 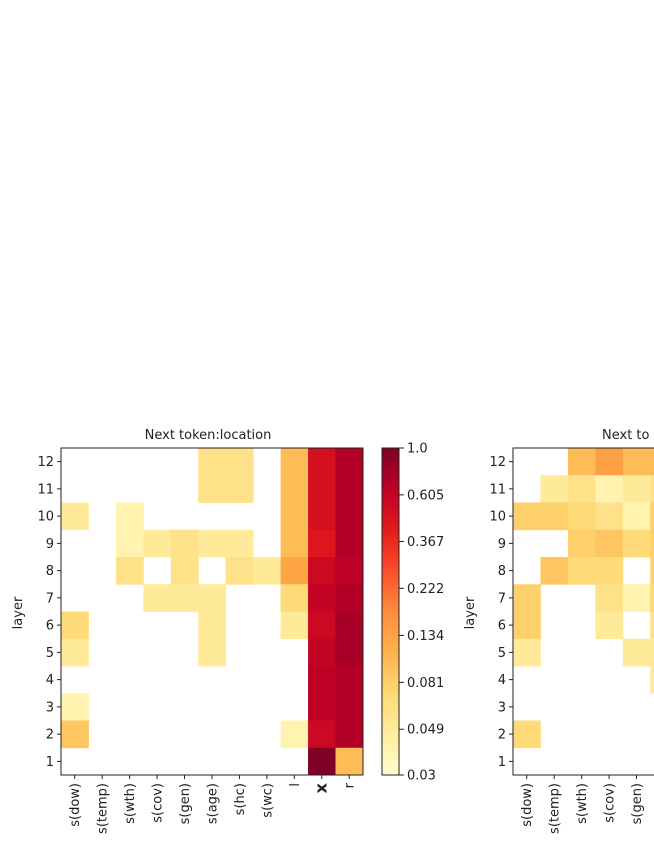 I want to click on y-tick-label: 6, so click(x=502, y=626).